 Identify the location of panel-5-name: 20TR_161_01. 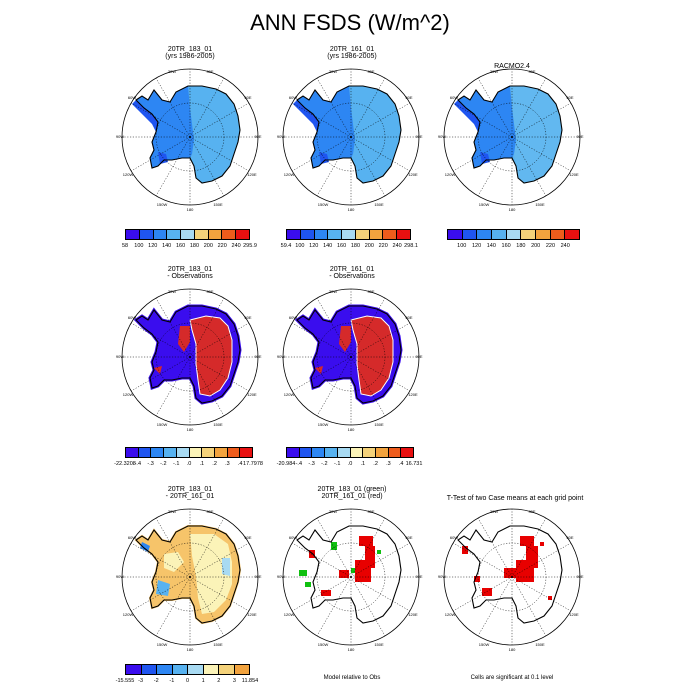
(352, 269).